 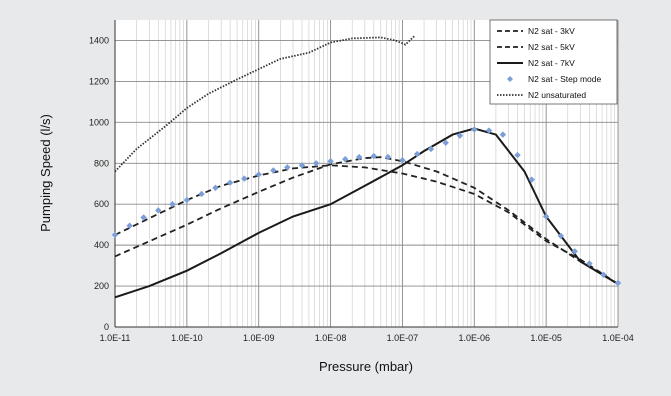 I want to click on y-tick-label: 0, so click(x=106, y=327).